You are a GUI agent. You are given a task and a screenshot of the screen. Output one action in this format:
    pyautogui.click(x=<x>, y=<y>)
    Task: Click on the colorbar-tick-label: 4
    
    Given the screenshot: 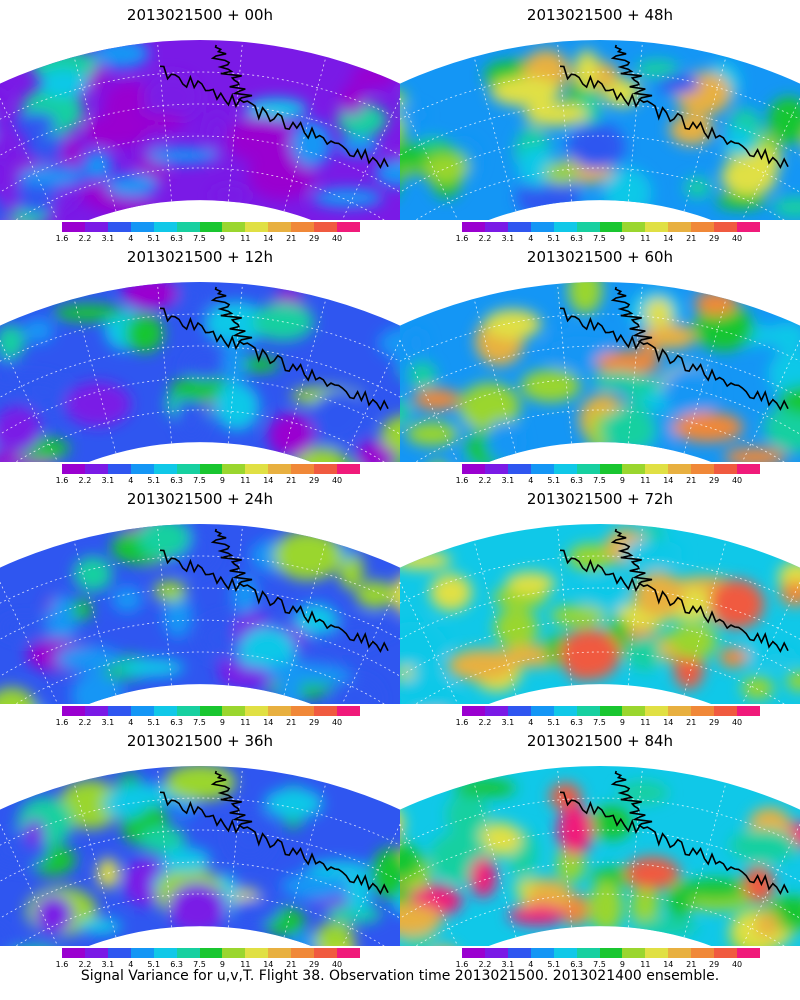 What is the action you would take?
    pyautogui.click(x=131, y=480)
    